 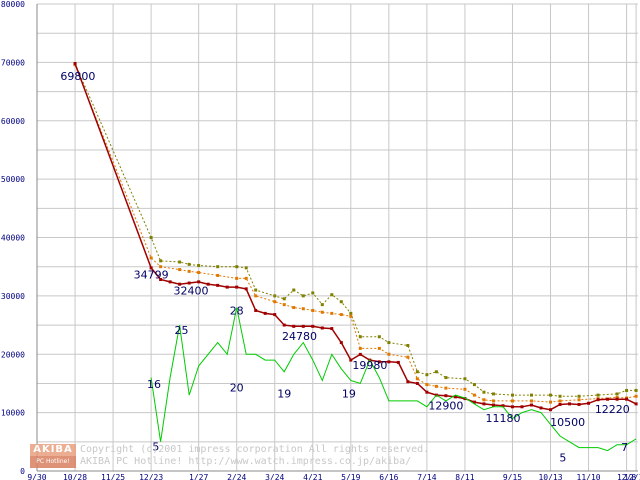 What do you see at coordinates (562, 458) in the screenshot?
I see `data-label: 5` at bounding box center [562, 458].